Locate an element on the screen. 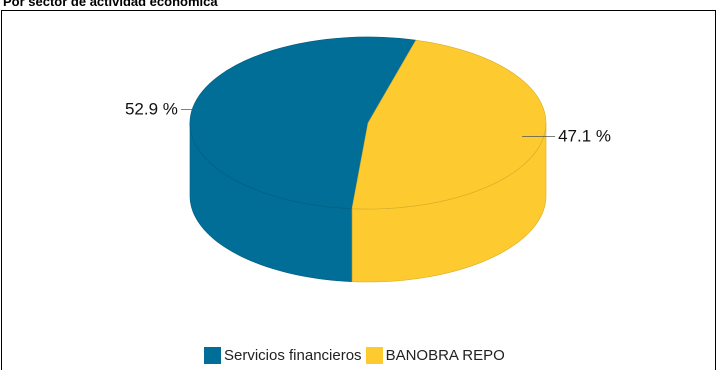 The width and height of the screenshot is (718, 370). pie-slice-servicios is located at coordinates (303, 122).